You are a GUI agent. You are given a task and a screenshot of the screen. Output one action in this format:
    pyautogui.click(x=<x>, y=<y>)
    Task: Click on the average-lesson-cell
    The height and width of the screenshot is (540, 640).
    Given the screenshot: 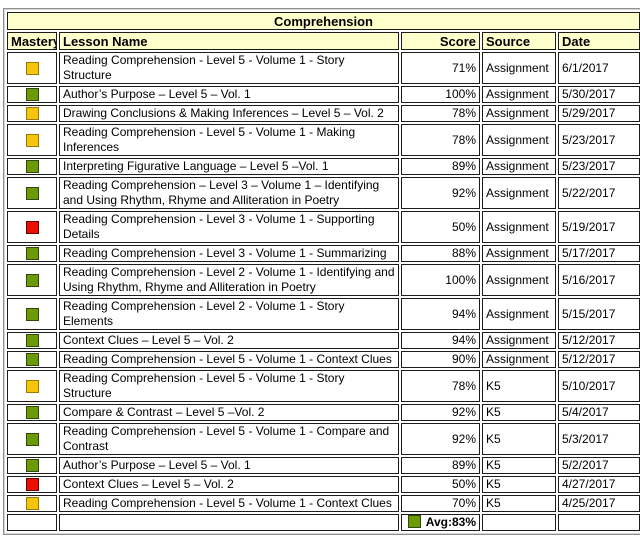 What is the action you would take?
    pyautogui.click(x=229, y=522)
    